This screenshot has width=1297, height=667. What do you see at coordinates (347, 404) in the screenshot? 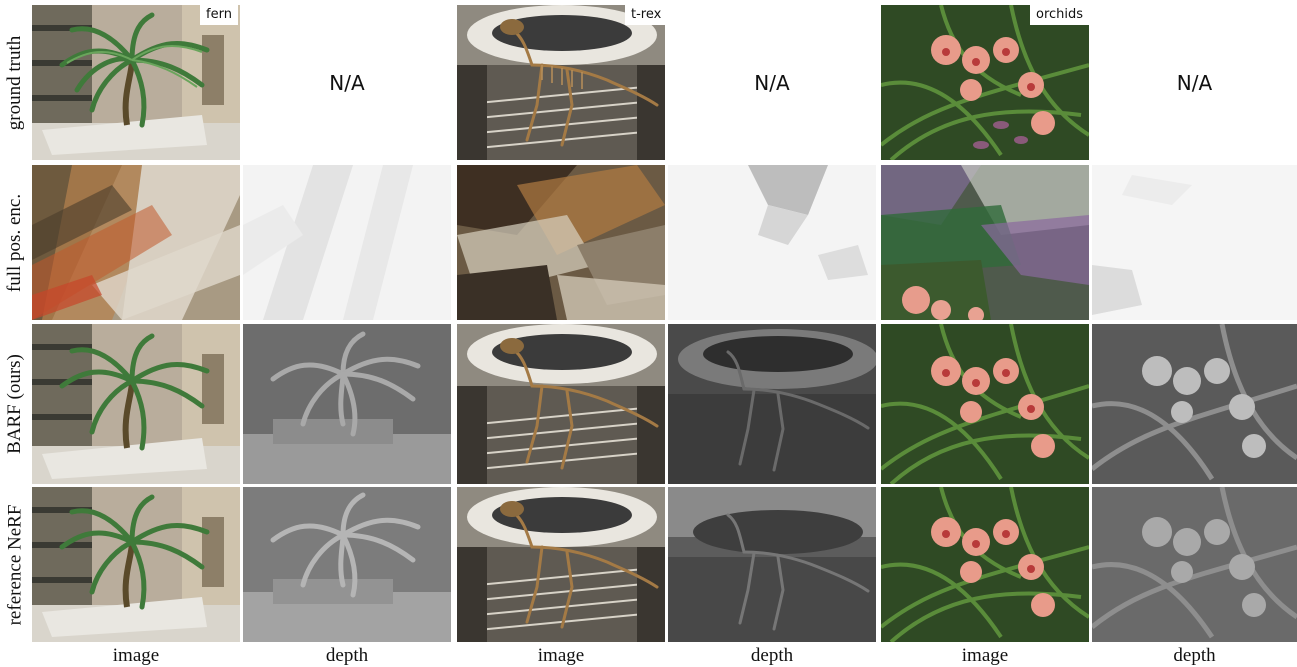
I see `barf-fern-depth` at bounding box center [347, 404].